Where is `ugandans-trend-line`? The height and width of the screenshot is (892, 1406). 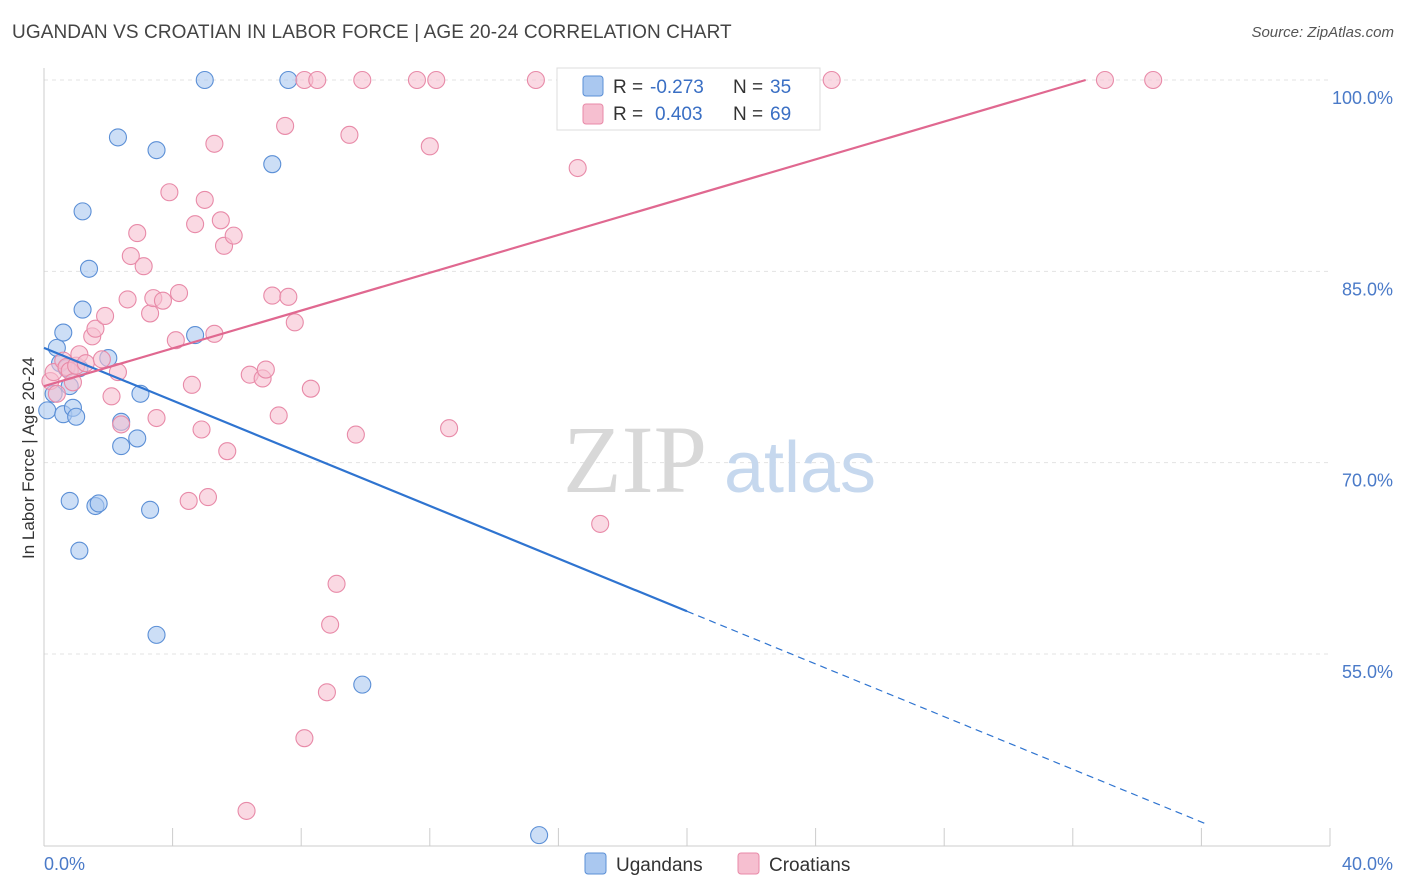 ugandans-trend-line is located at coordinates (365, 479).